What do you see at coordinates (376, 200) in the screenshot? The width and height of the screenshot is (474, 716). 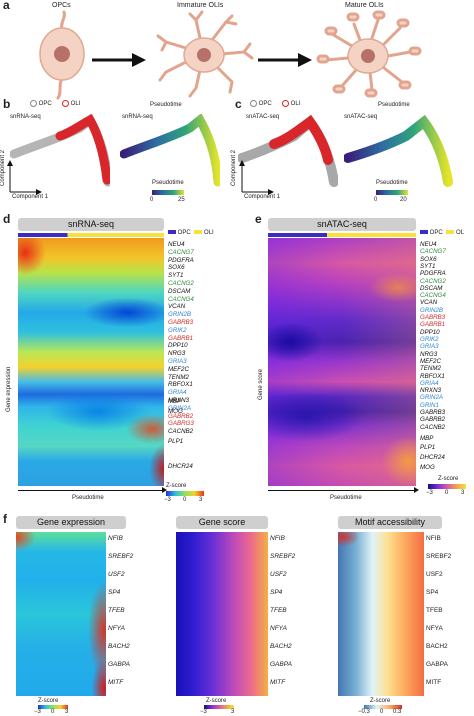 I see `colorbar-c-min: 0` at bounding box center [376, 200].